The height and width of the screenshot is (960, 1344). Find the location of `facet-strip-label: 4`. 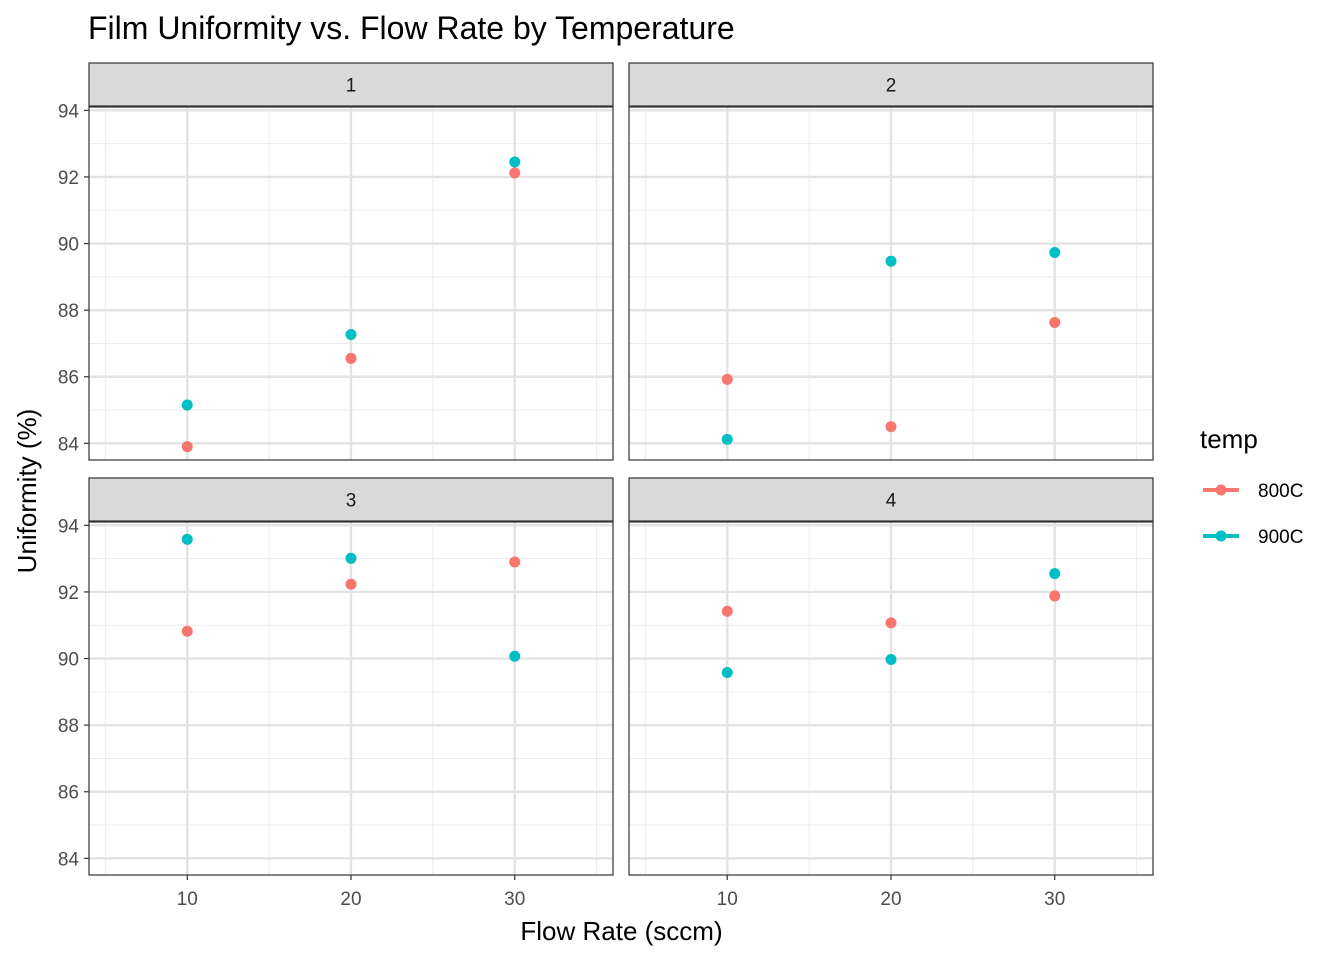

facet-strip-label: 4 is located at coordinates (891, 501).